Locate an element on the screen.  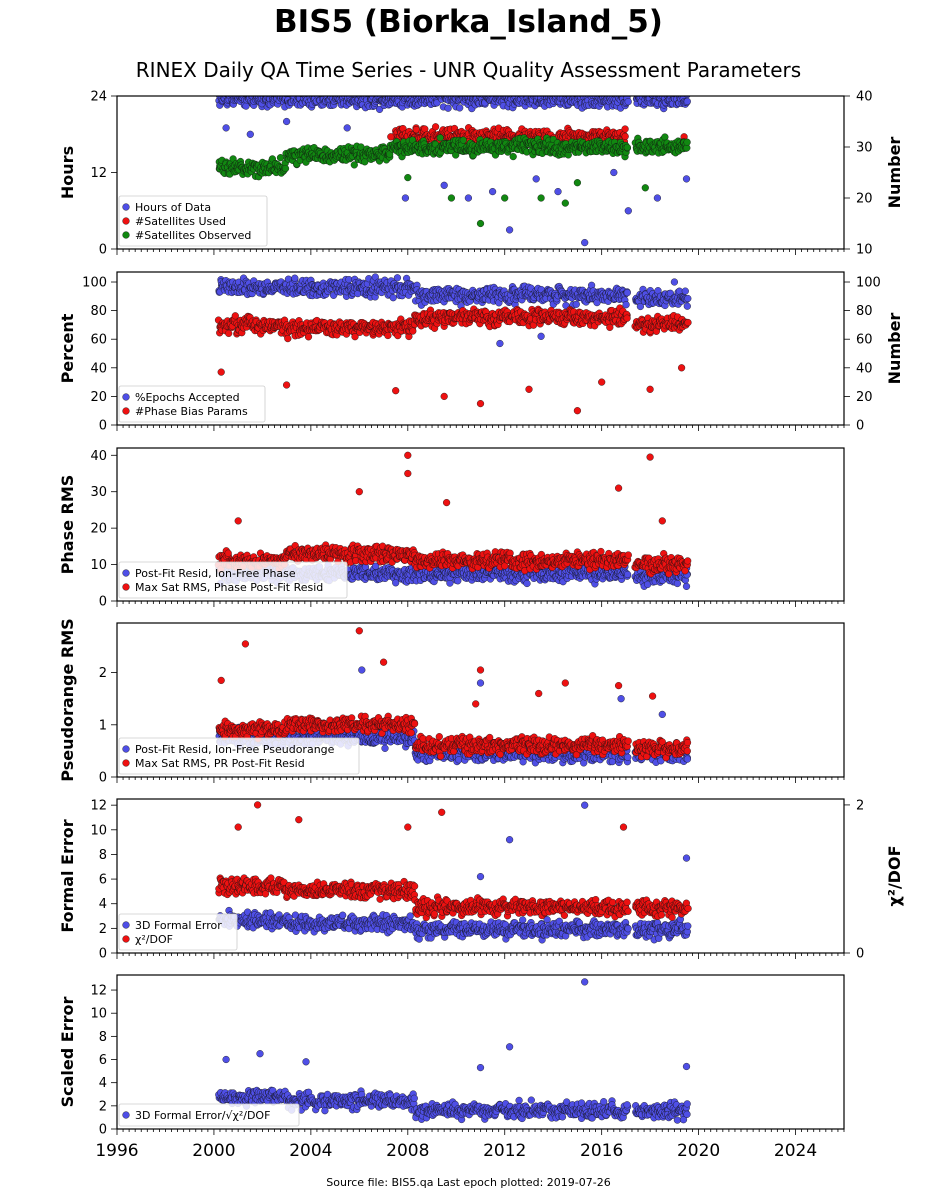
legend-label: #Satellites Observed is located at coordinates (193, 235).